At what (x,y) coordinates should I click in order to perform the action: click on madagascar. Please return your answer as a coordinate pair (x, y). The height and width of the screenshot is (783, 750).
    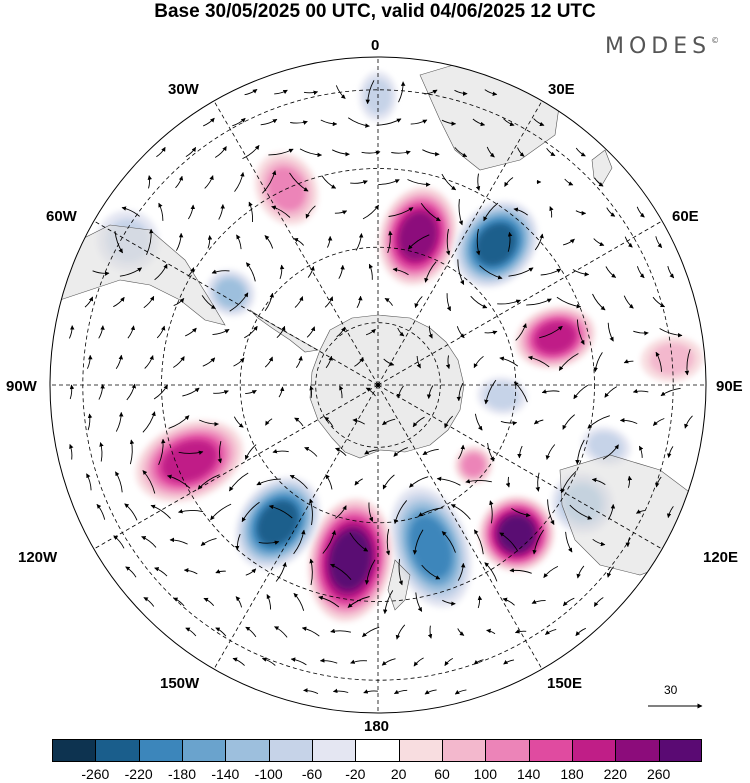
    Looking at the image, I should click on (602, 167).